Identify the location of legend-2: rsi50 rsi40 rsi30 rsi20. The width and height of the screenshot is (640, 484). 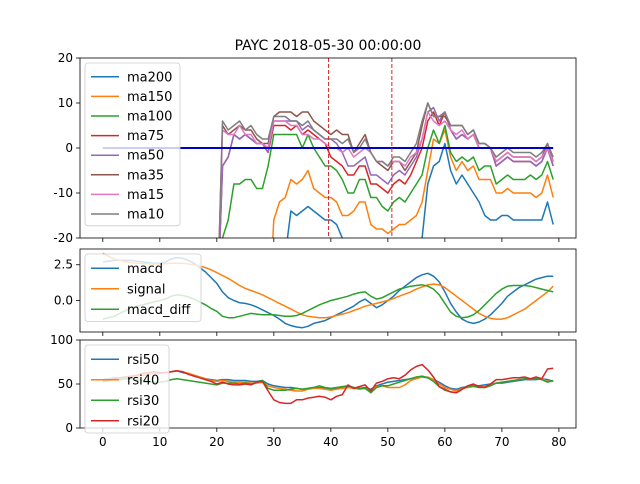
(127, 389).